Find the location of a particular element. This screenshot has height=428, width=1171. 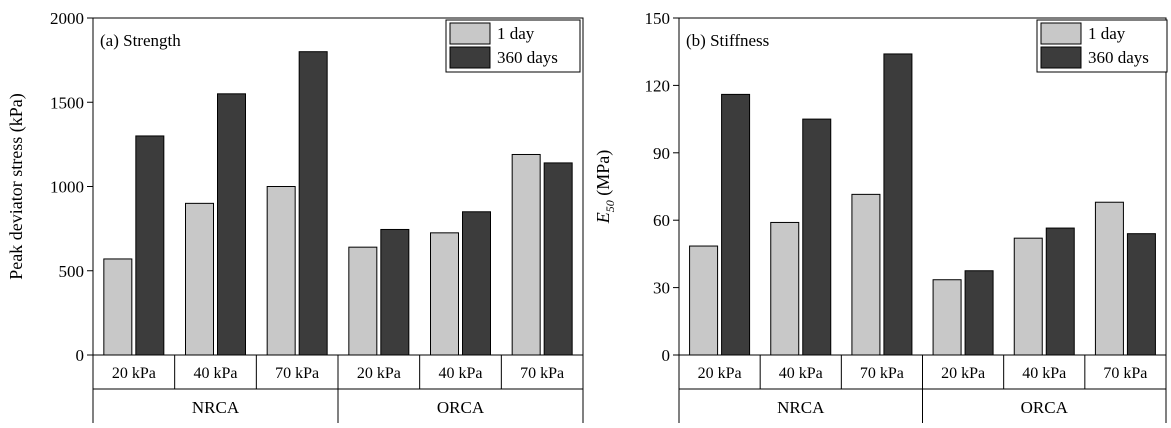

y-tick-label: 500 is located at coordinates (72, 271).